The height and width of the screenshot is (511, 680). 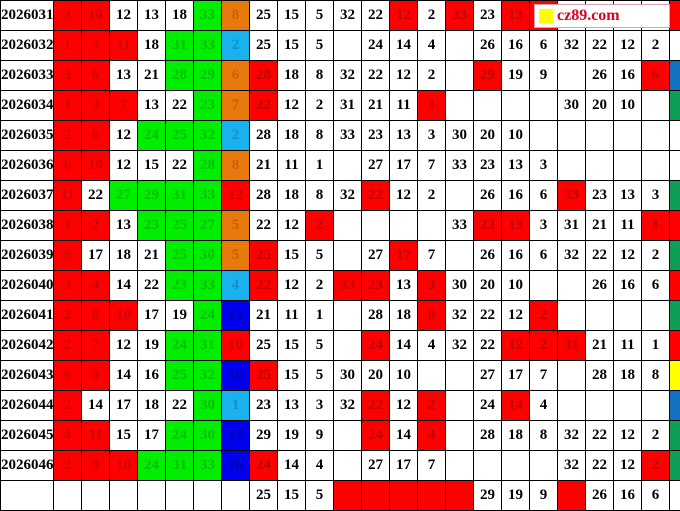 What do you see at coordinates (459, 15) in the screenshot?
I see `analysis-cell: 33` at bounding box center [459, 15].